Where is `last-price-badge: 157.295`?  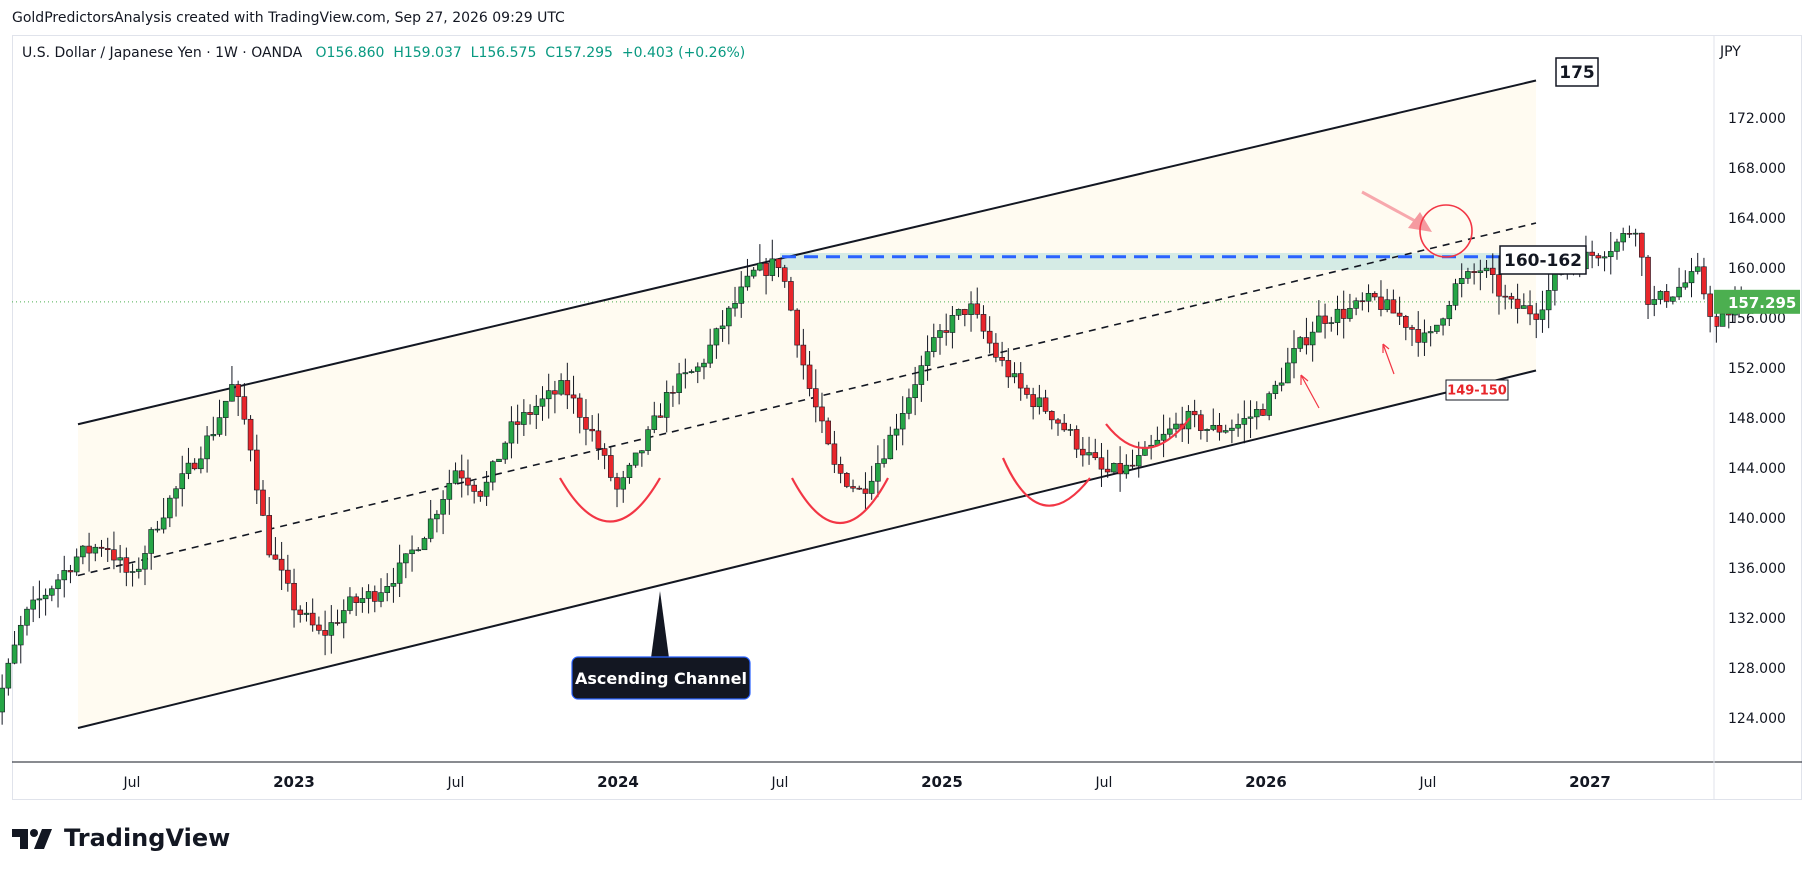
last-price-badge: 157.295 is located at coordinates (1757, 301).